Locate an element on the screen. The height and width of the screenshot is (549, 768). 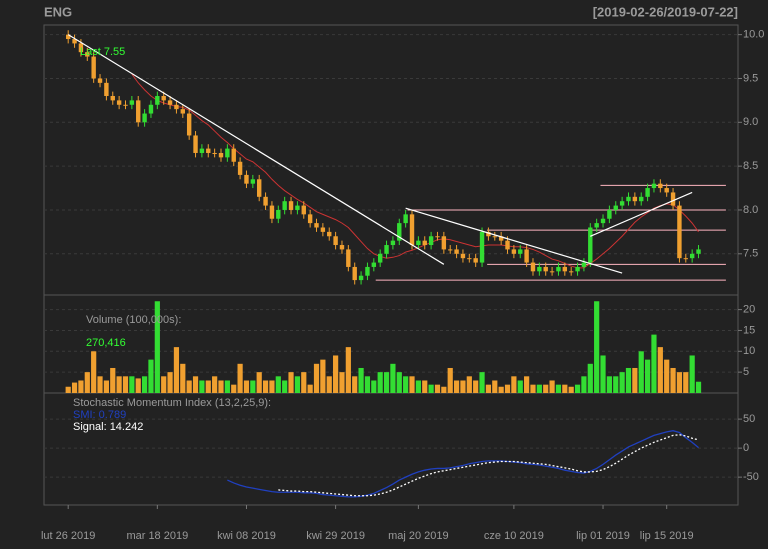
x-tick-label: mar 18 2019 is located at coordinates (157, 536).